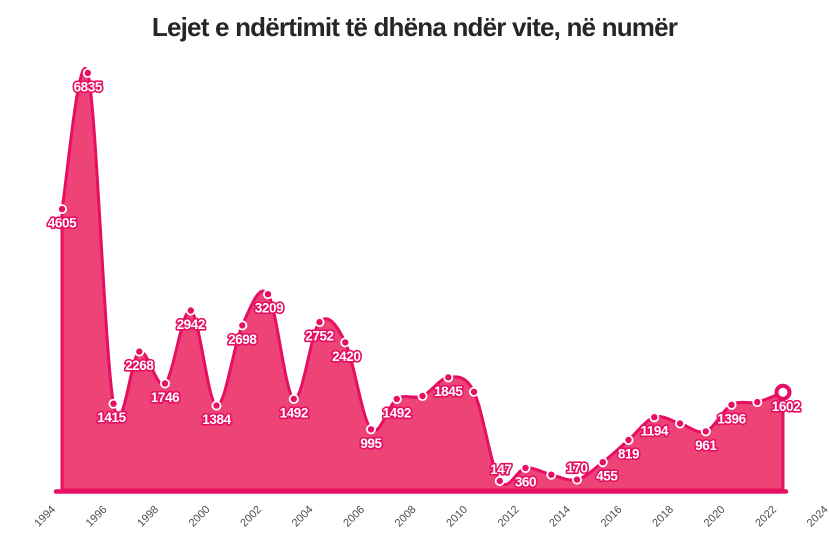  Describe the element at coordinates (457, 517) in the screenshot. I see `x-axis-tick-label: 2010` at that location.